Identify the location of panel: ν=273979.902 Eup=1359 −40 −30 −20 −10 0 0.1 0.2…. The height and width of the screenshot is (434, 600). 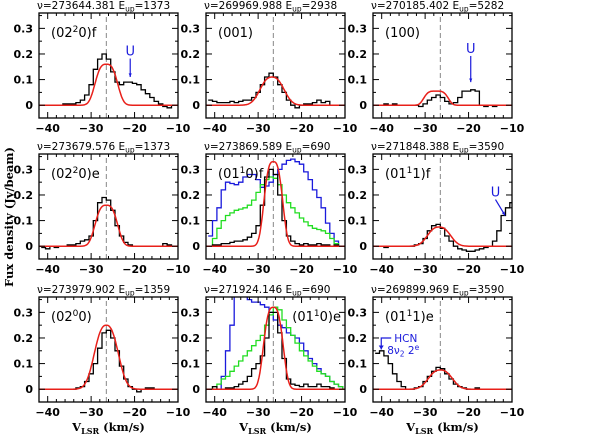
(102, 359).